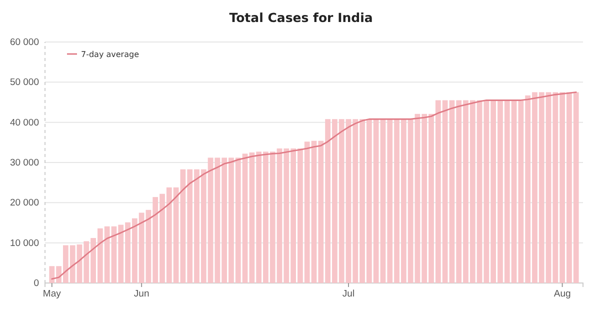 Image resolution: width=602 pixels, height=316 pixels. I want to click on y-tick-label: 60 000, so click(24, 42).